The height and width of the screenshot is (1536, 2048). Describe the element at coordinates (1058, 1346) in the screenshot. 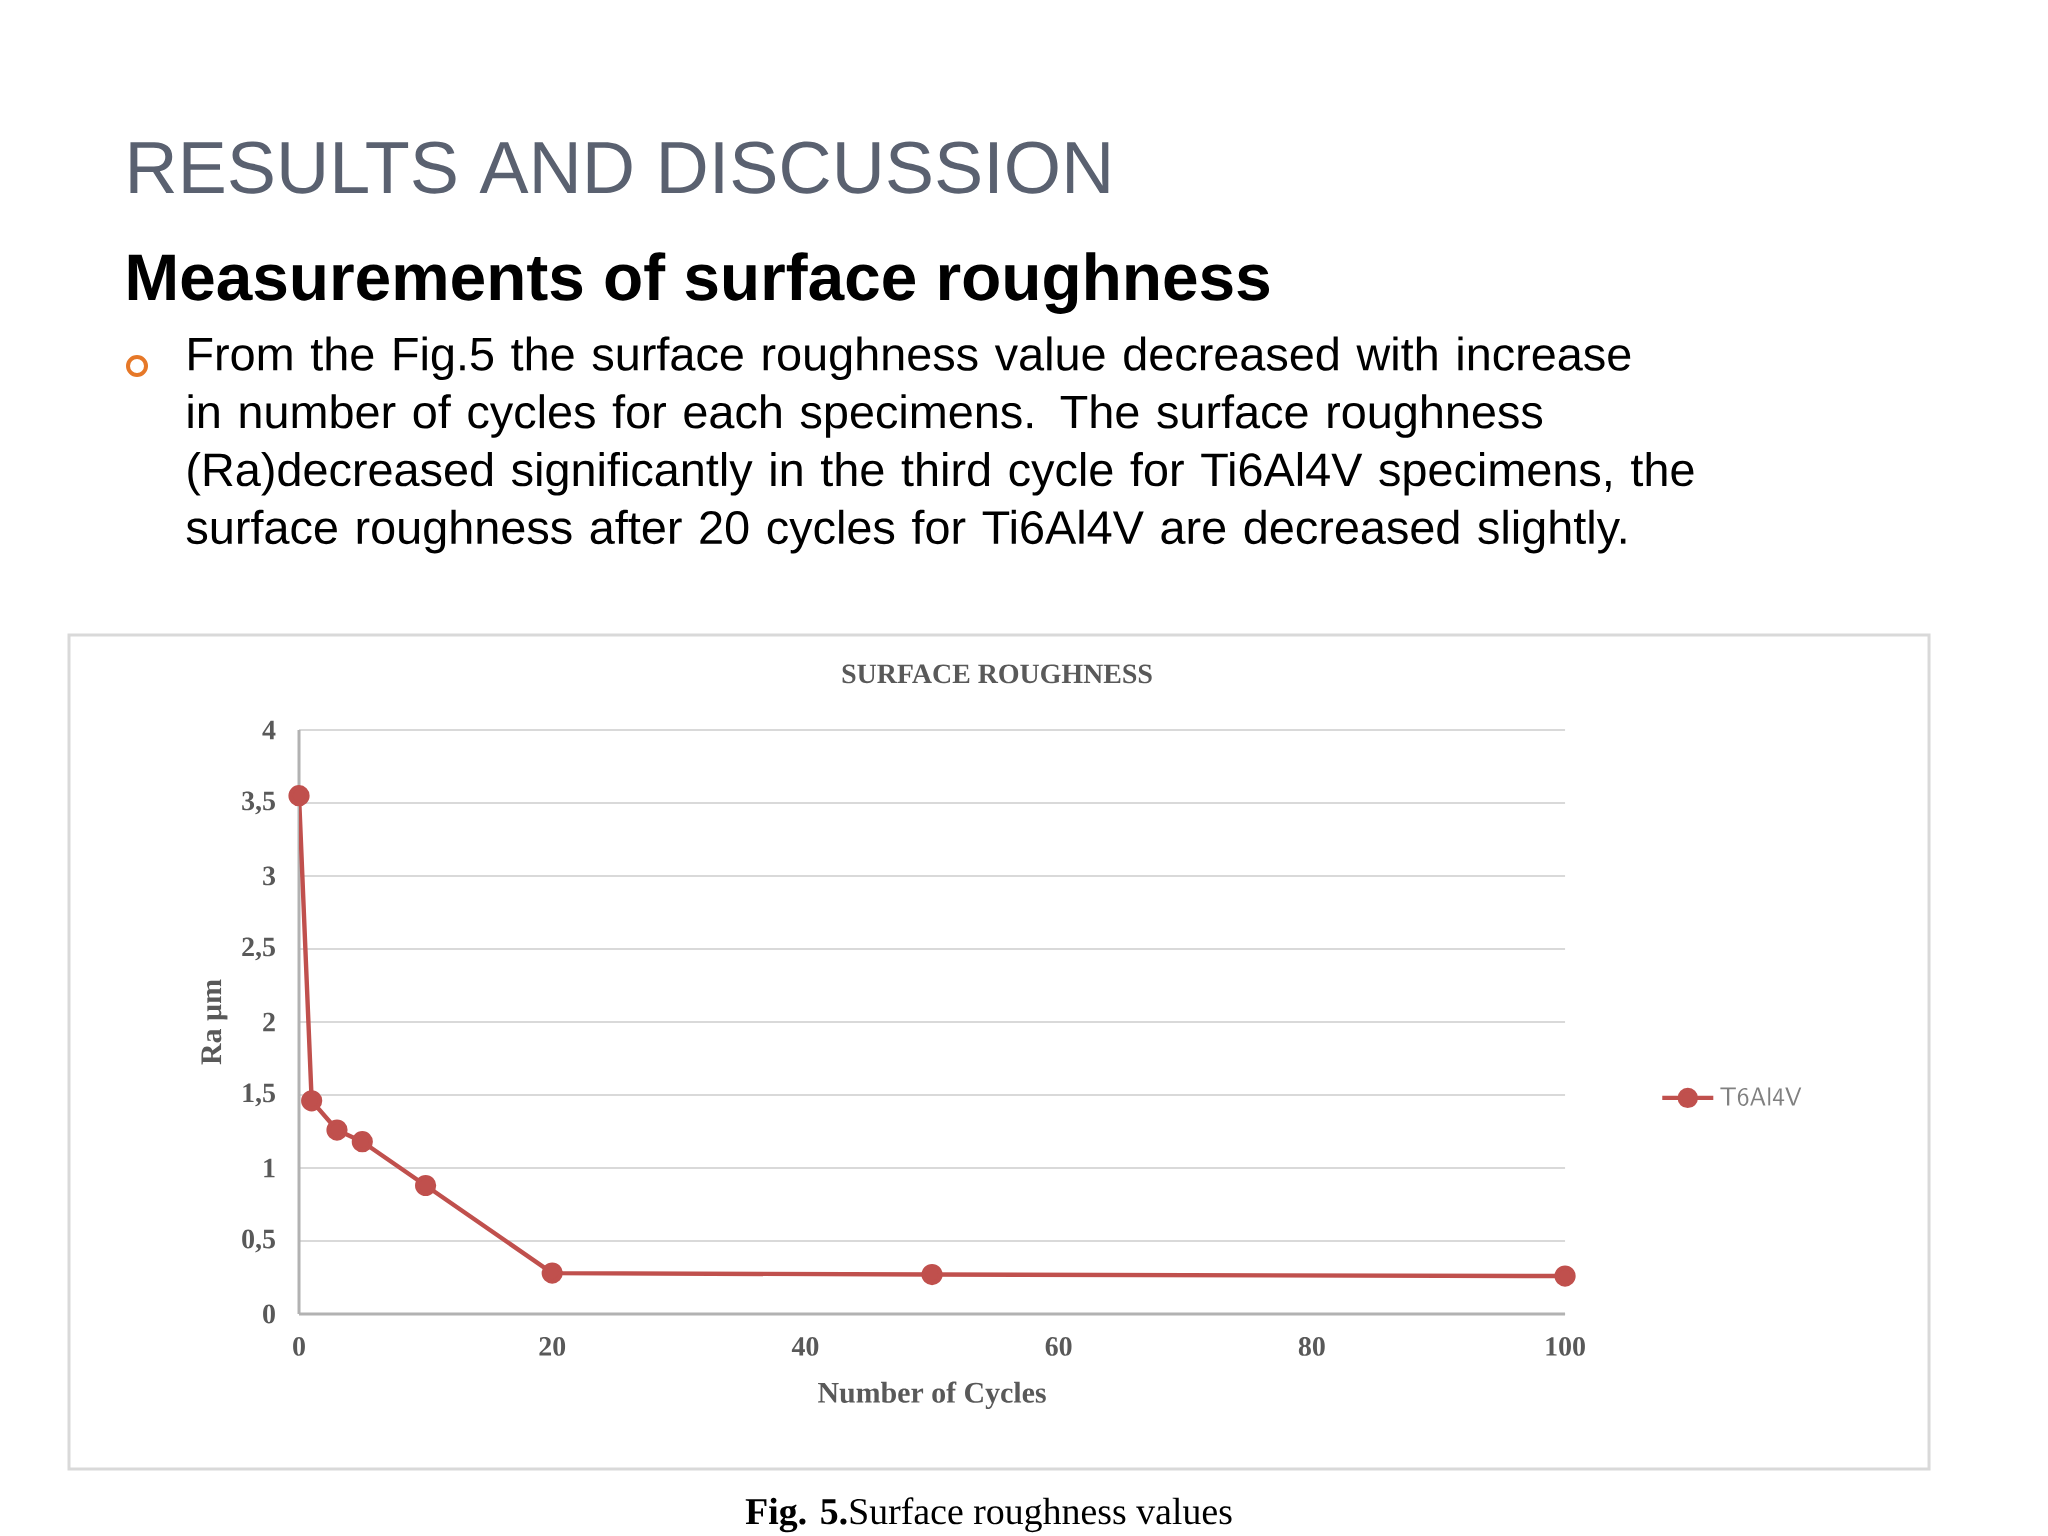

I see `x-tick-label: 60` at that location.